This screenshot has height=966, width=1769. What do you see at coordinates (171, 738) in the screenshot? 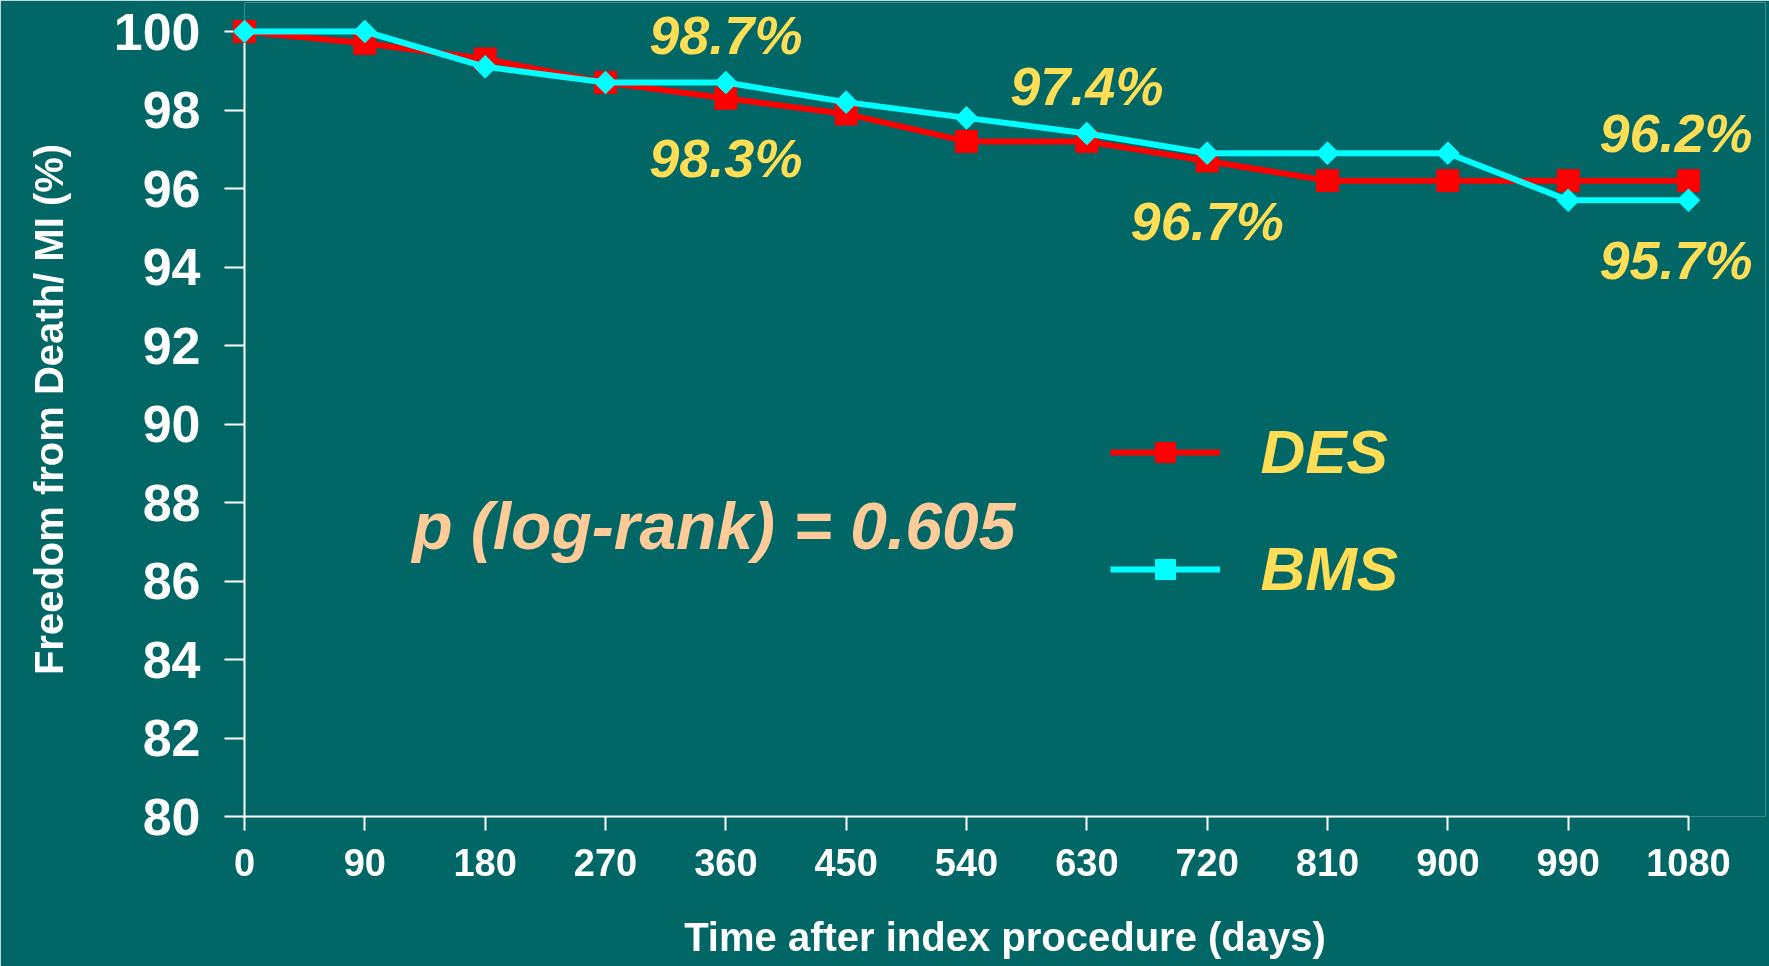
I see `y-tick-label: 82` at bounding box center [171, 738].